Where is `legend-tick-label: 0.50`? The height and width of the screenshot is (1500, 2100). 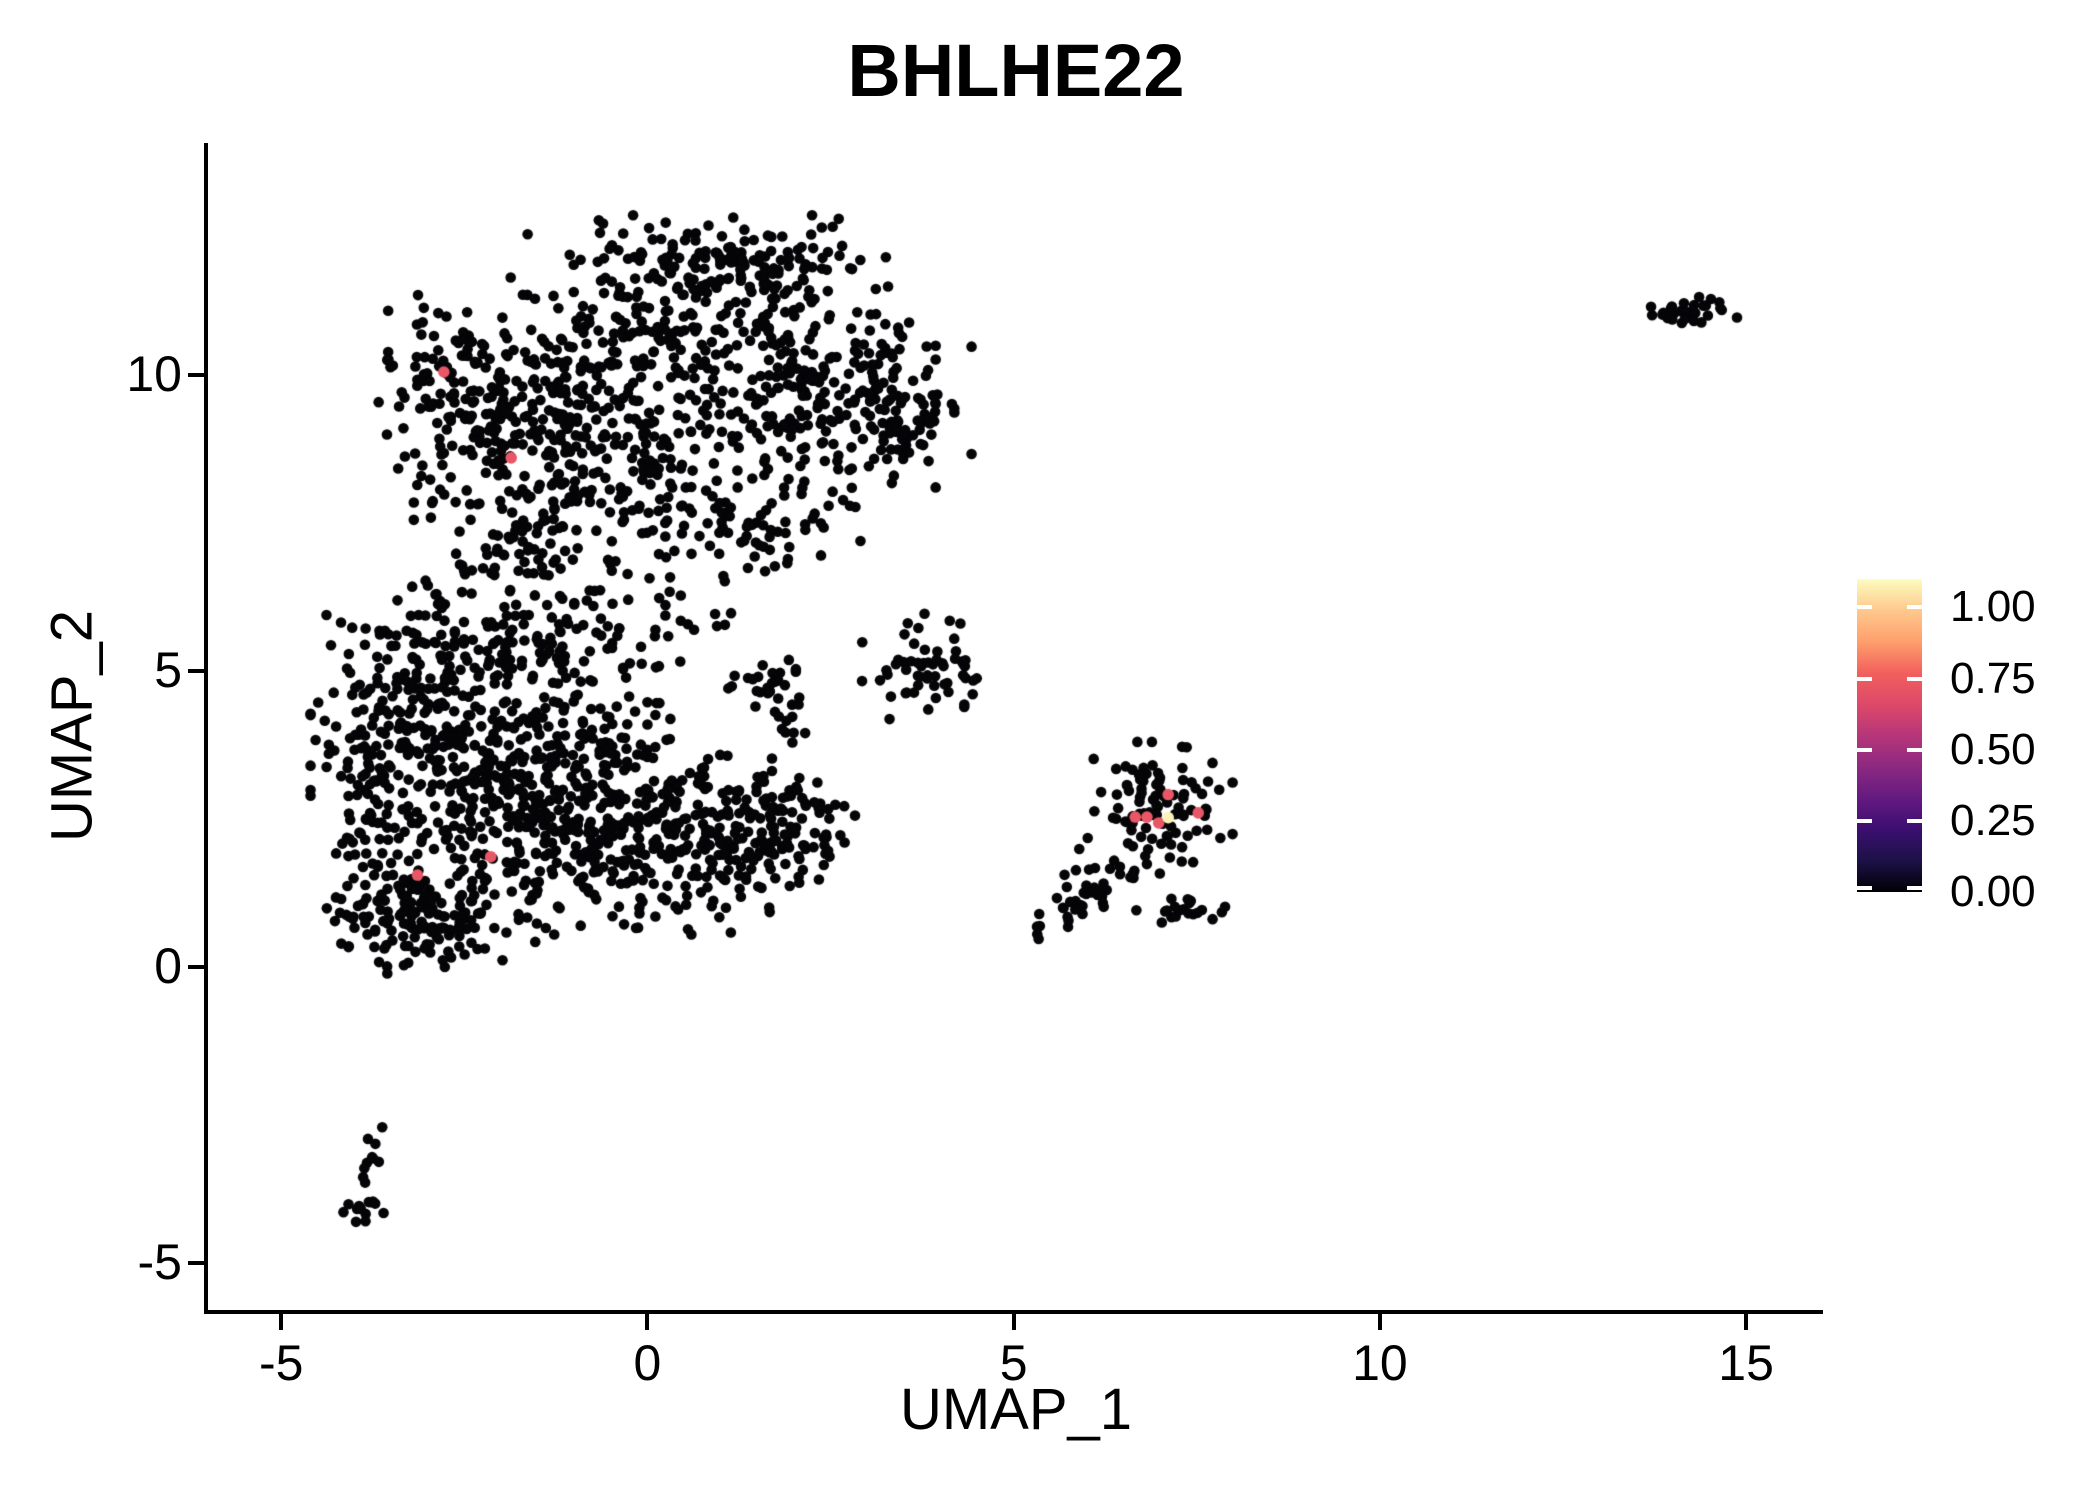
legend-tick-label: 0.50 is located at coordinates (1993, 749).